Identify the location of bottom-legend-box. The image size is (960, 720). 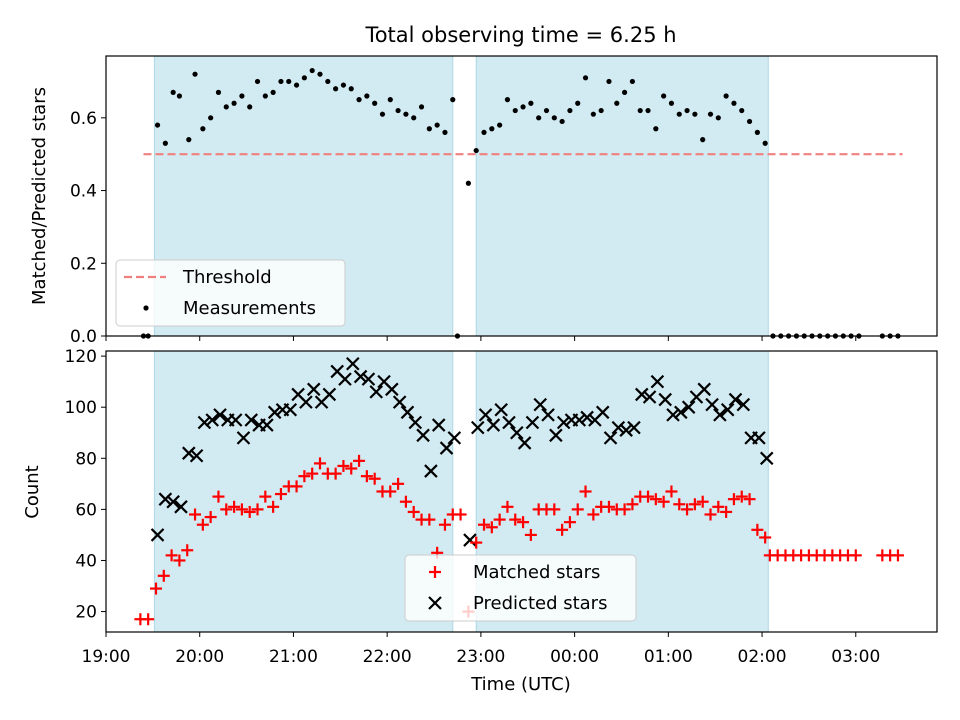
(520, 588).